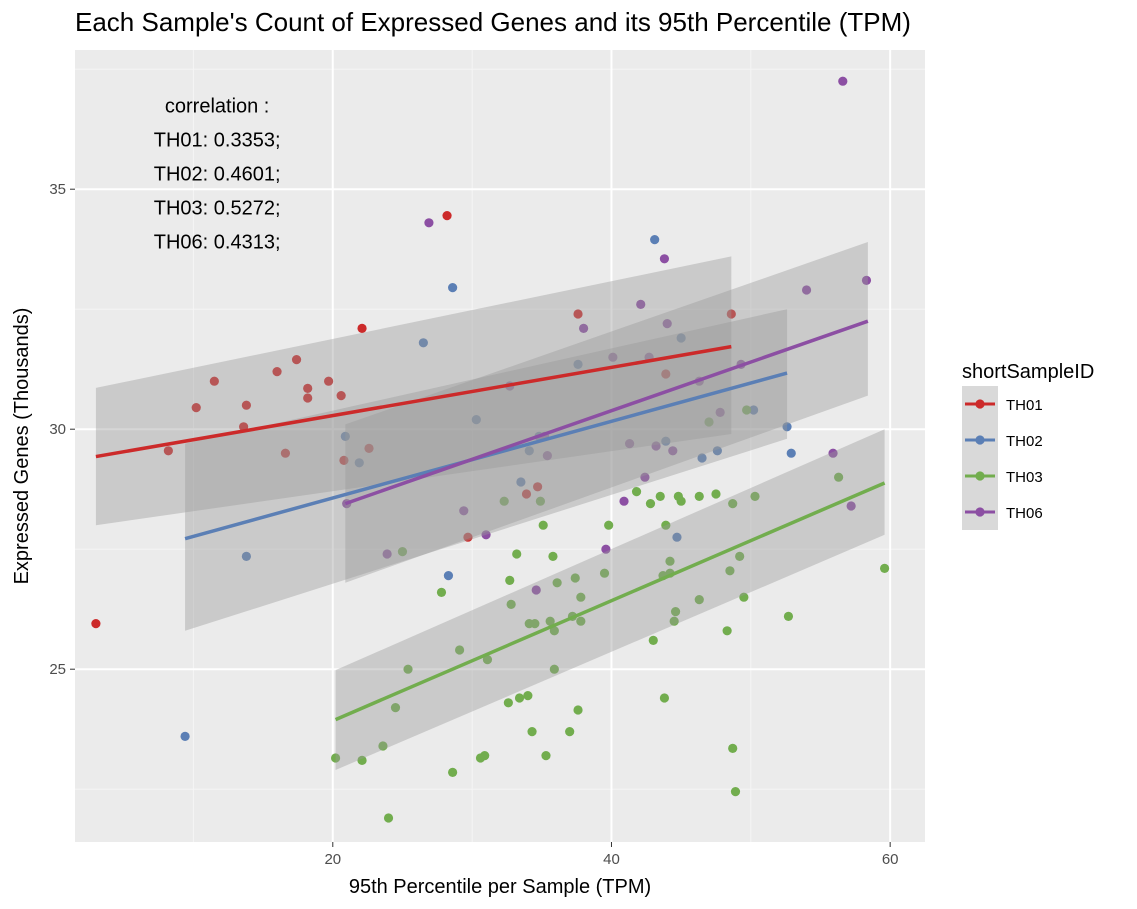 This screenshot has width=1137, height=909. What do you see at coordinates (610, 601) in the screenshot?
I see `series-th03-fit-line` at bounding box center [610, 601].